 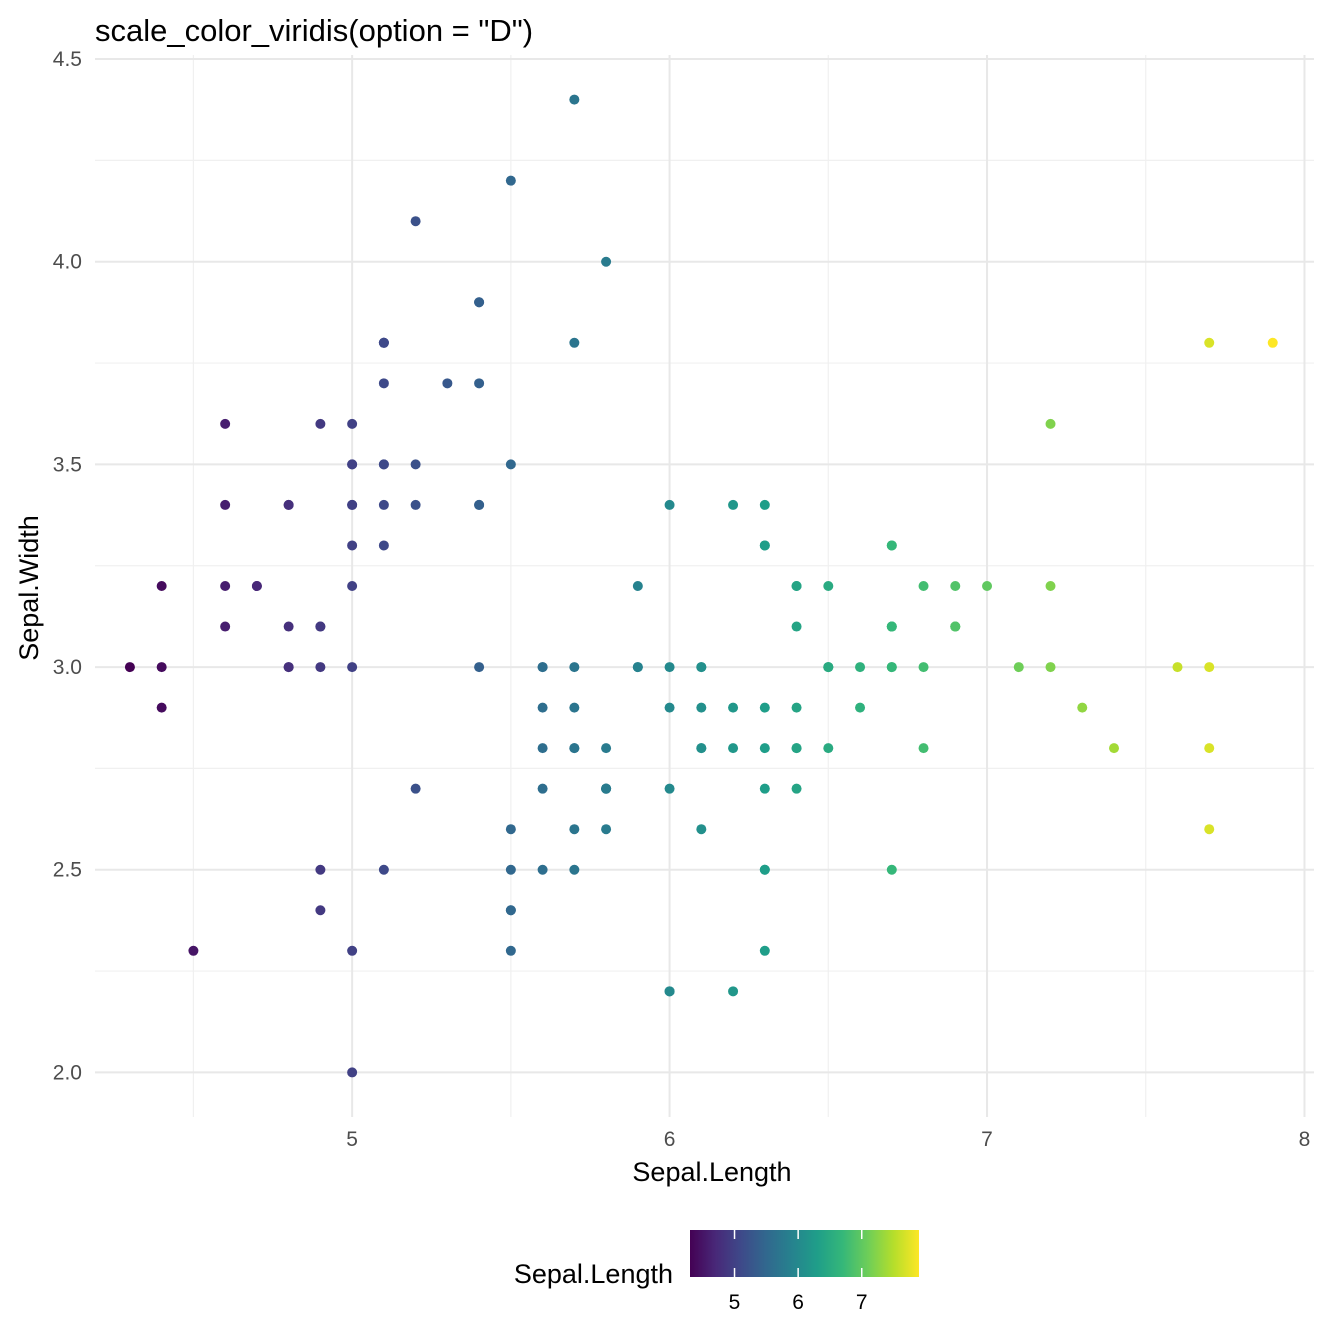 I want to click on y-tick-label: 2.0, so click(x=67, y=1072).